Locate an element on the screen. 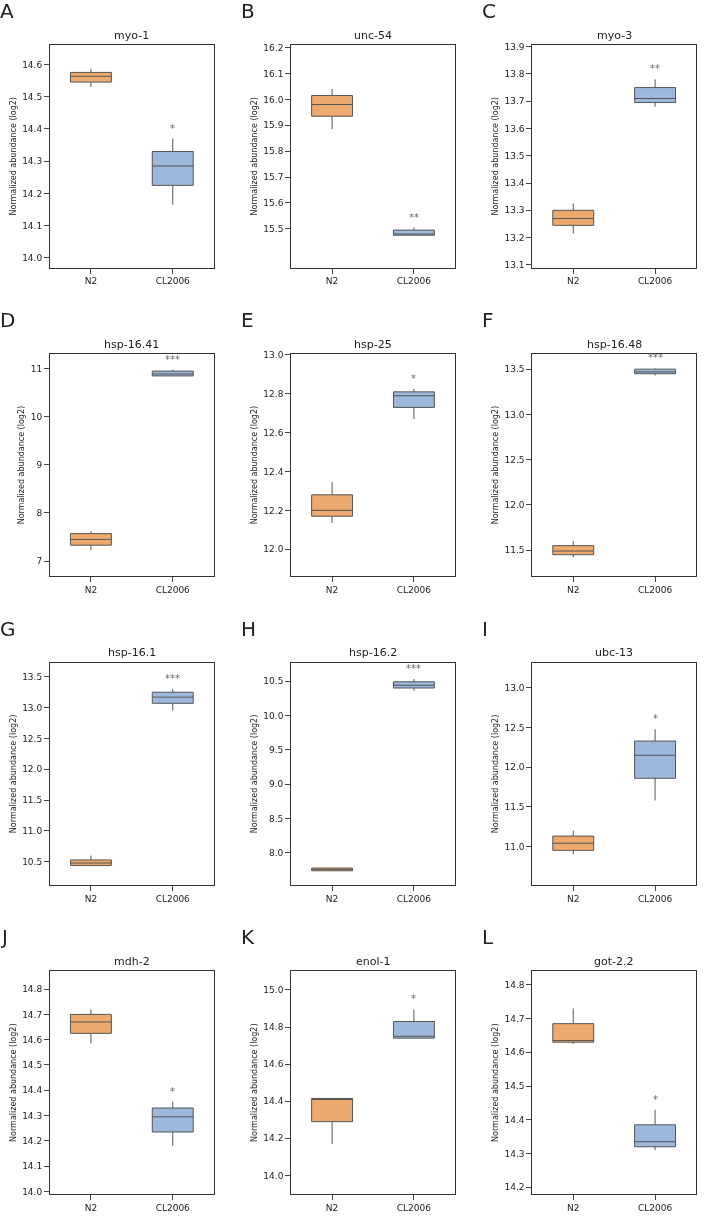  chart-title: enol-1 is located at coordinates (373, 961).